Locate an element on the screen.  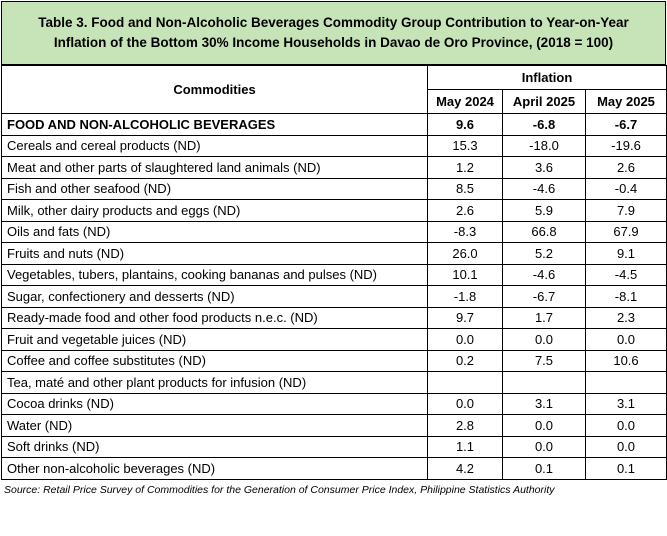
commodity-name: Cocoa drinks (ND) is located at coordinates (214, 403).